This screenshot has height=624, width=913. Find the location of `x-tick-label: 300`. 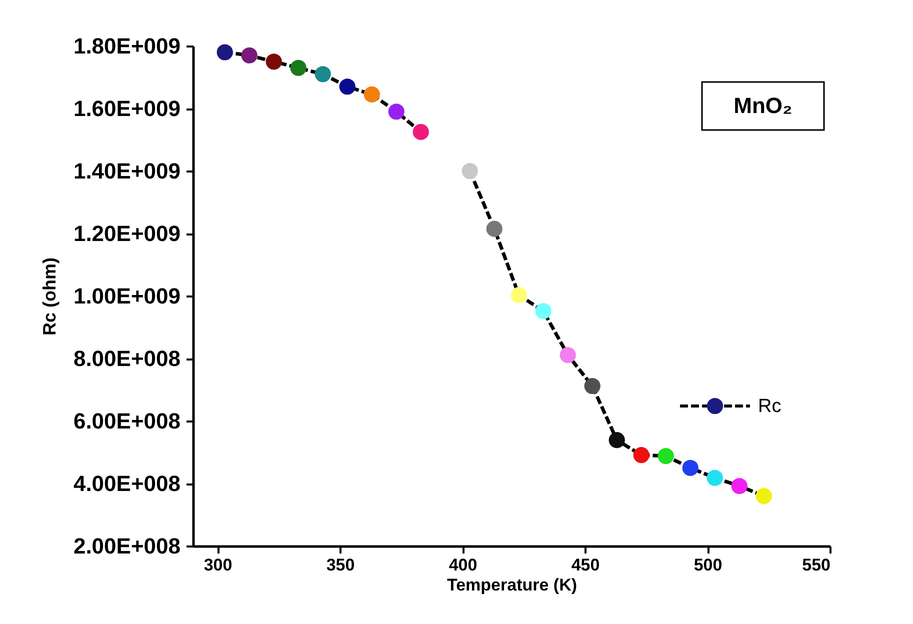

x-tick-label: 300 is located at coordinates (218, 565).